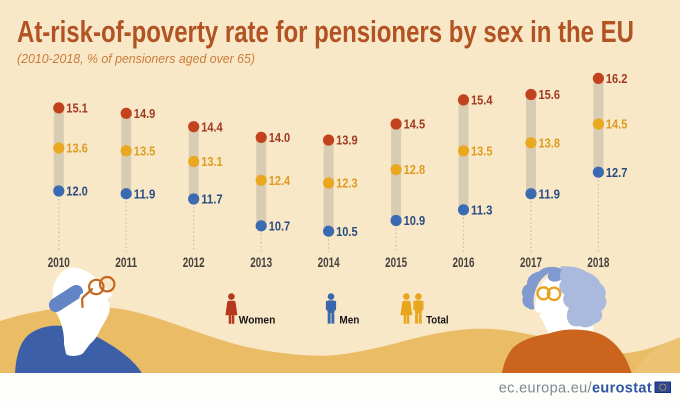 This screenshot has height=407, width=680. I want to click on svg-text: 12.4, so click(280, 180).